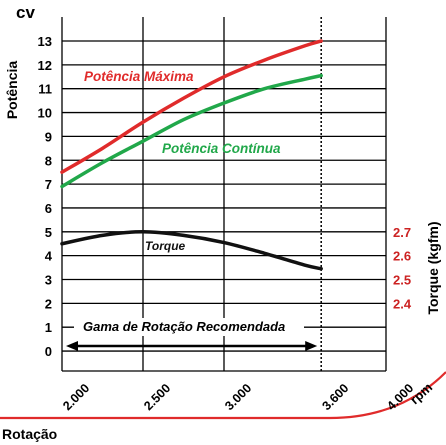 The height and width of the screenshot is (445, 446). I want to click on arrow-right-head, so click(311, 346).